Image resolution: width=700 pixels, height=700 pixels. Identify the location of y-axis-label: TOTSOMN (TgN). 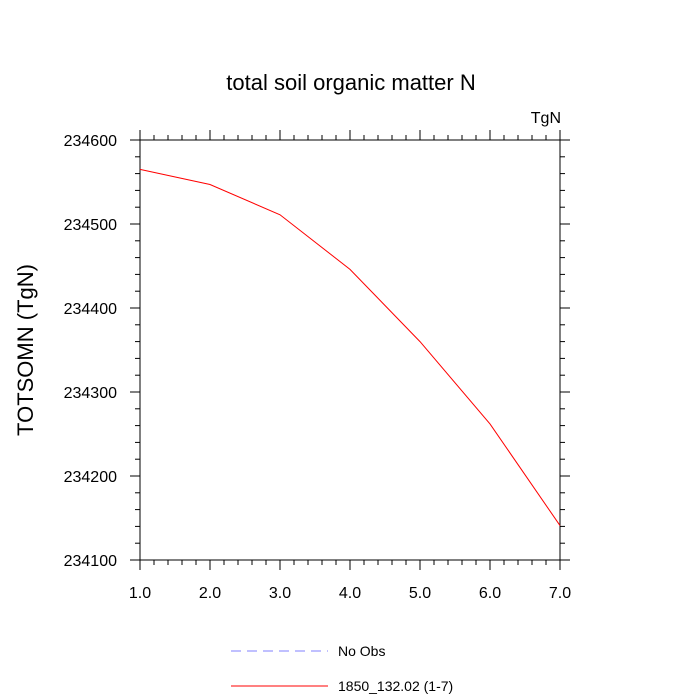
(25, 350).